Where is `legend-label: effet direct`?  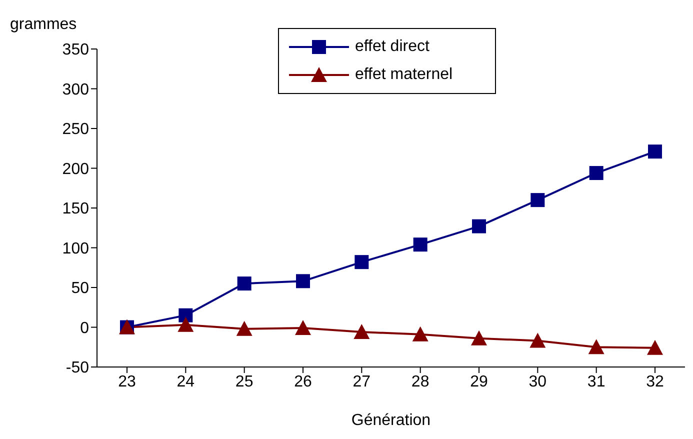
legend-label: effet direct is located at coordinates (392, 47).